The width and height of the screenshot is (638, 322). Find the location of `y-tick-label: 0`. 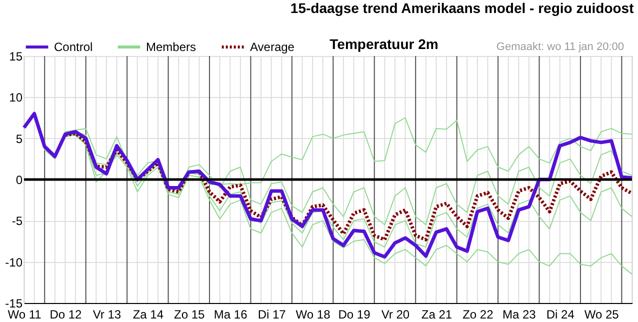

y-tick-label: 0 is located at coordinates (19, 180).